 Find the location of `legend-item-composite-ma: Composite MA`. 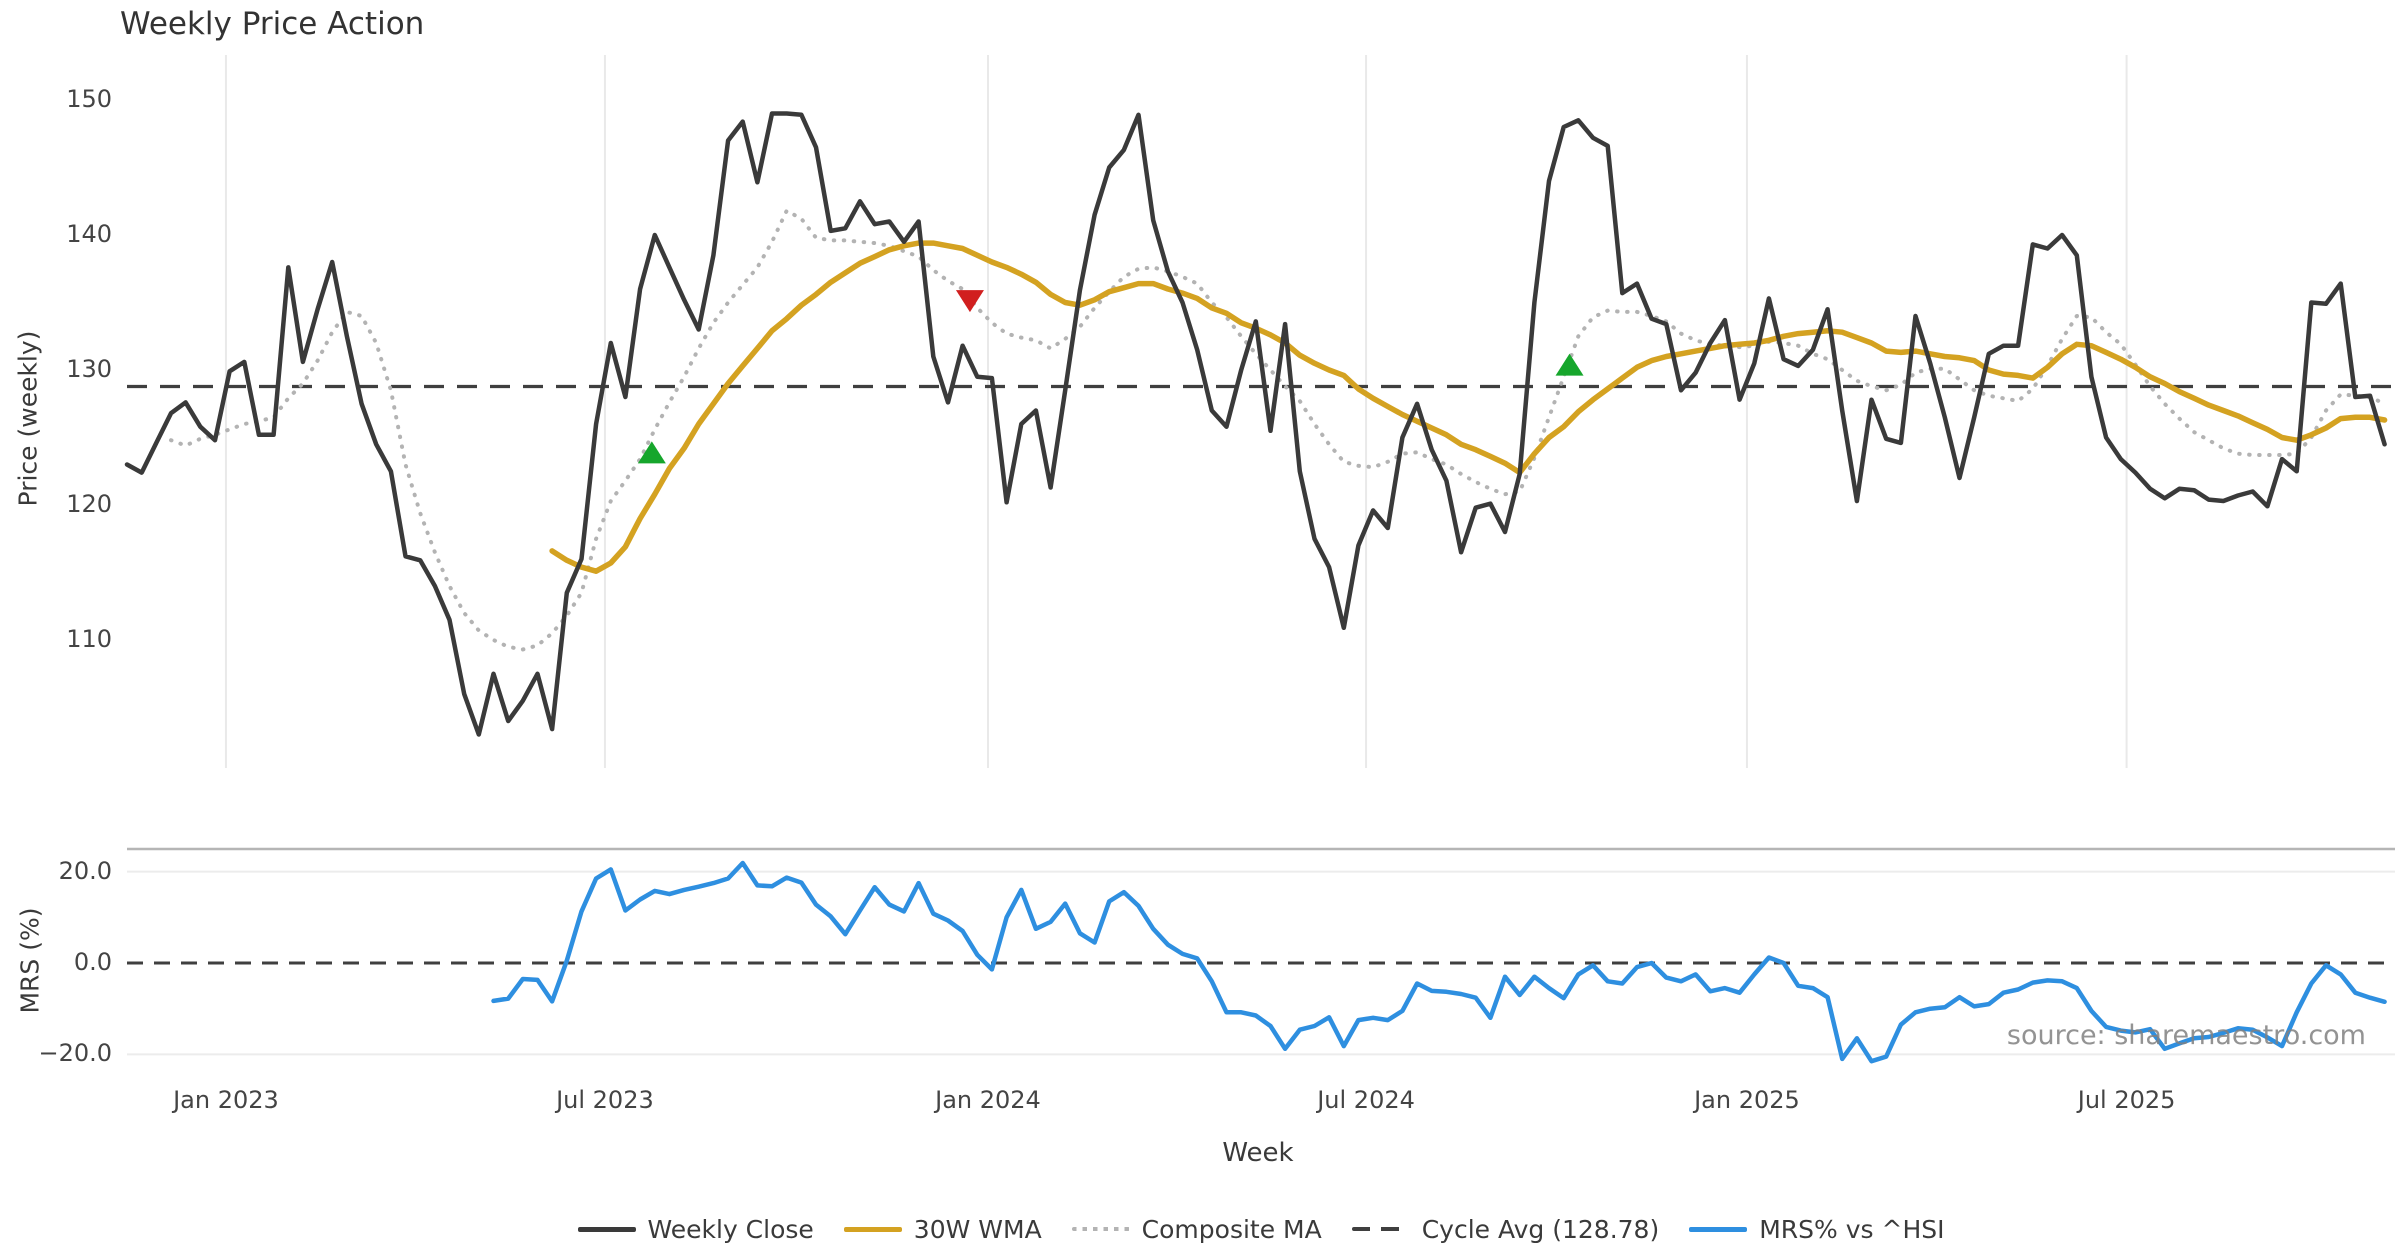

legend-item-composite-ma: Composite MA is located at coordinates (1196, 1229).